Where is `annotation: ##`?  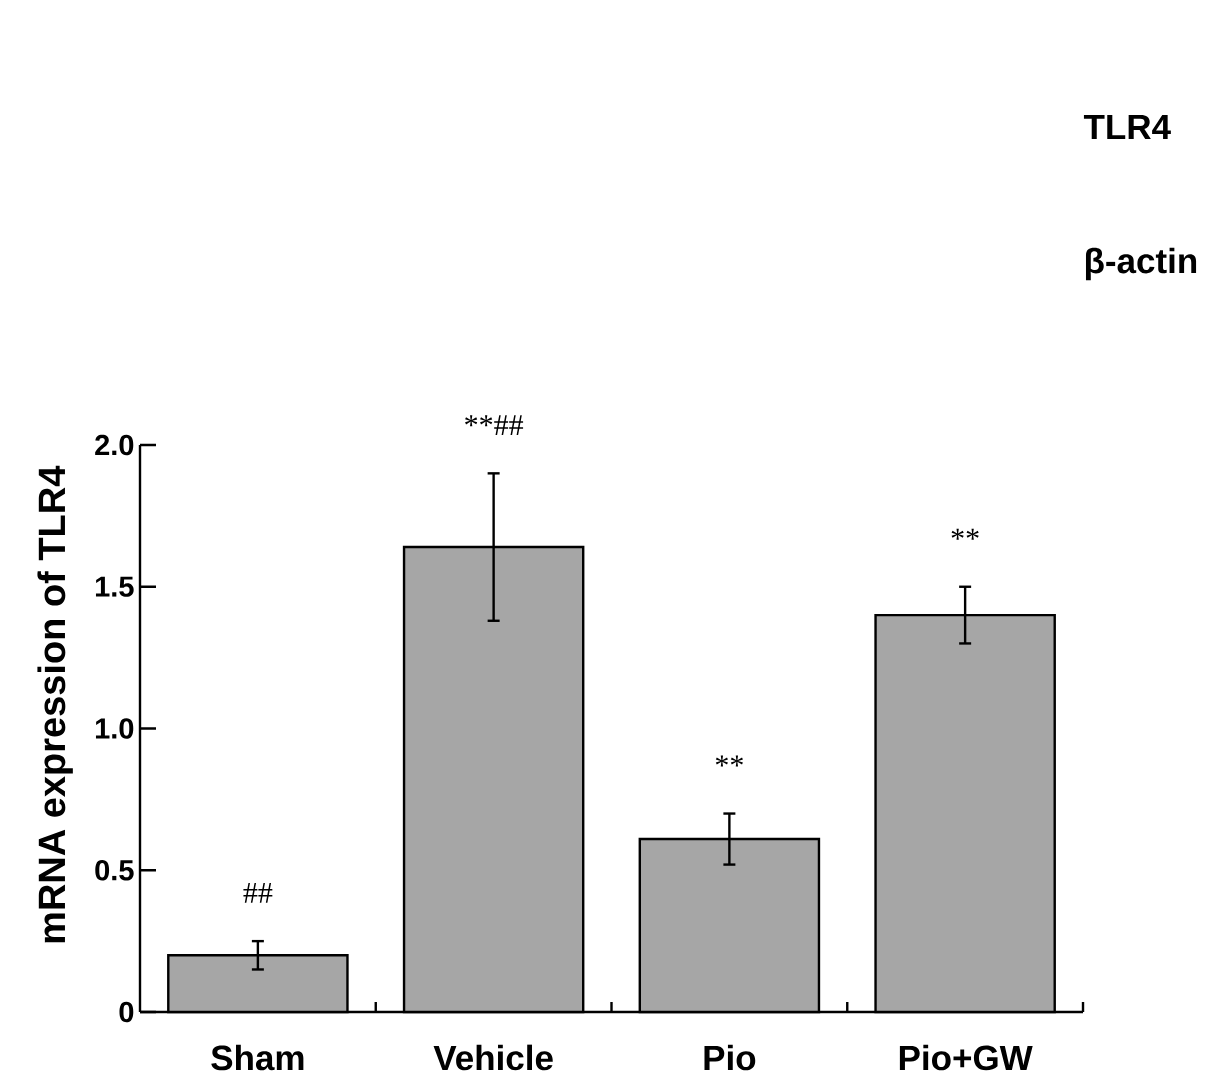
annotation: ## is located at coordinates (258, 893).